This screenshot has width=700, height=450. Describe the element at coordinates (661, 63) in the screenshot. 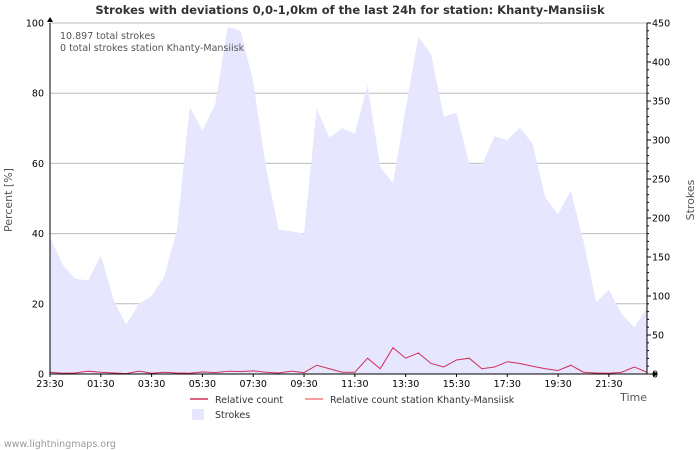

I see `right-tick-label-400: 400` at that location.